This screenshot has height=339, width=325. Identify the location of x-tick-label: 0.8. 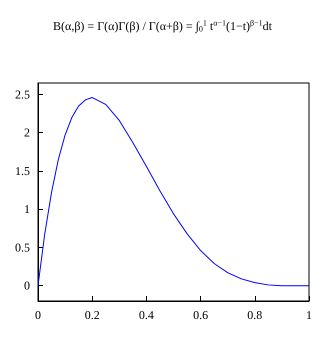
(254, 315).